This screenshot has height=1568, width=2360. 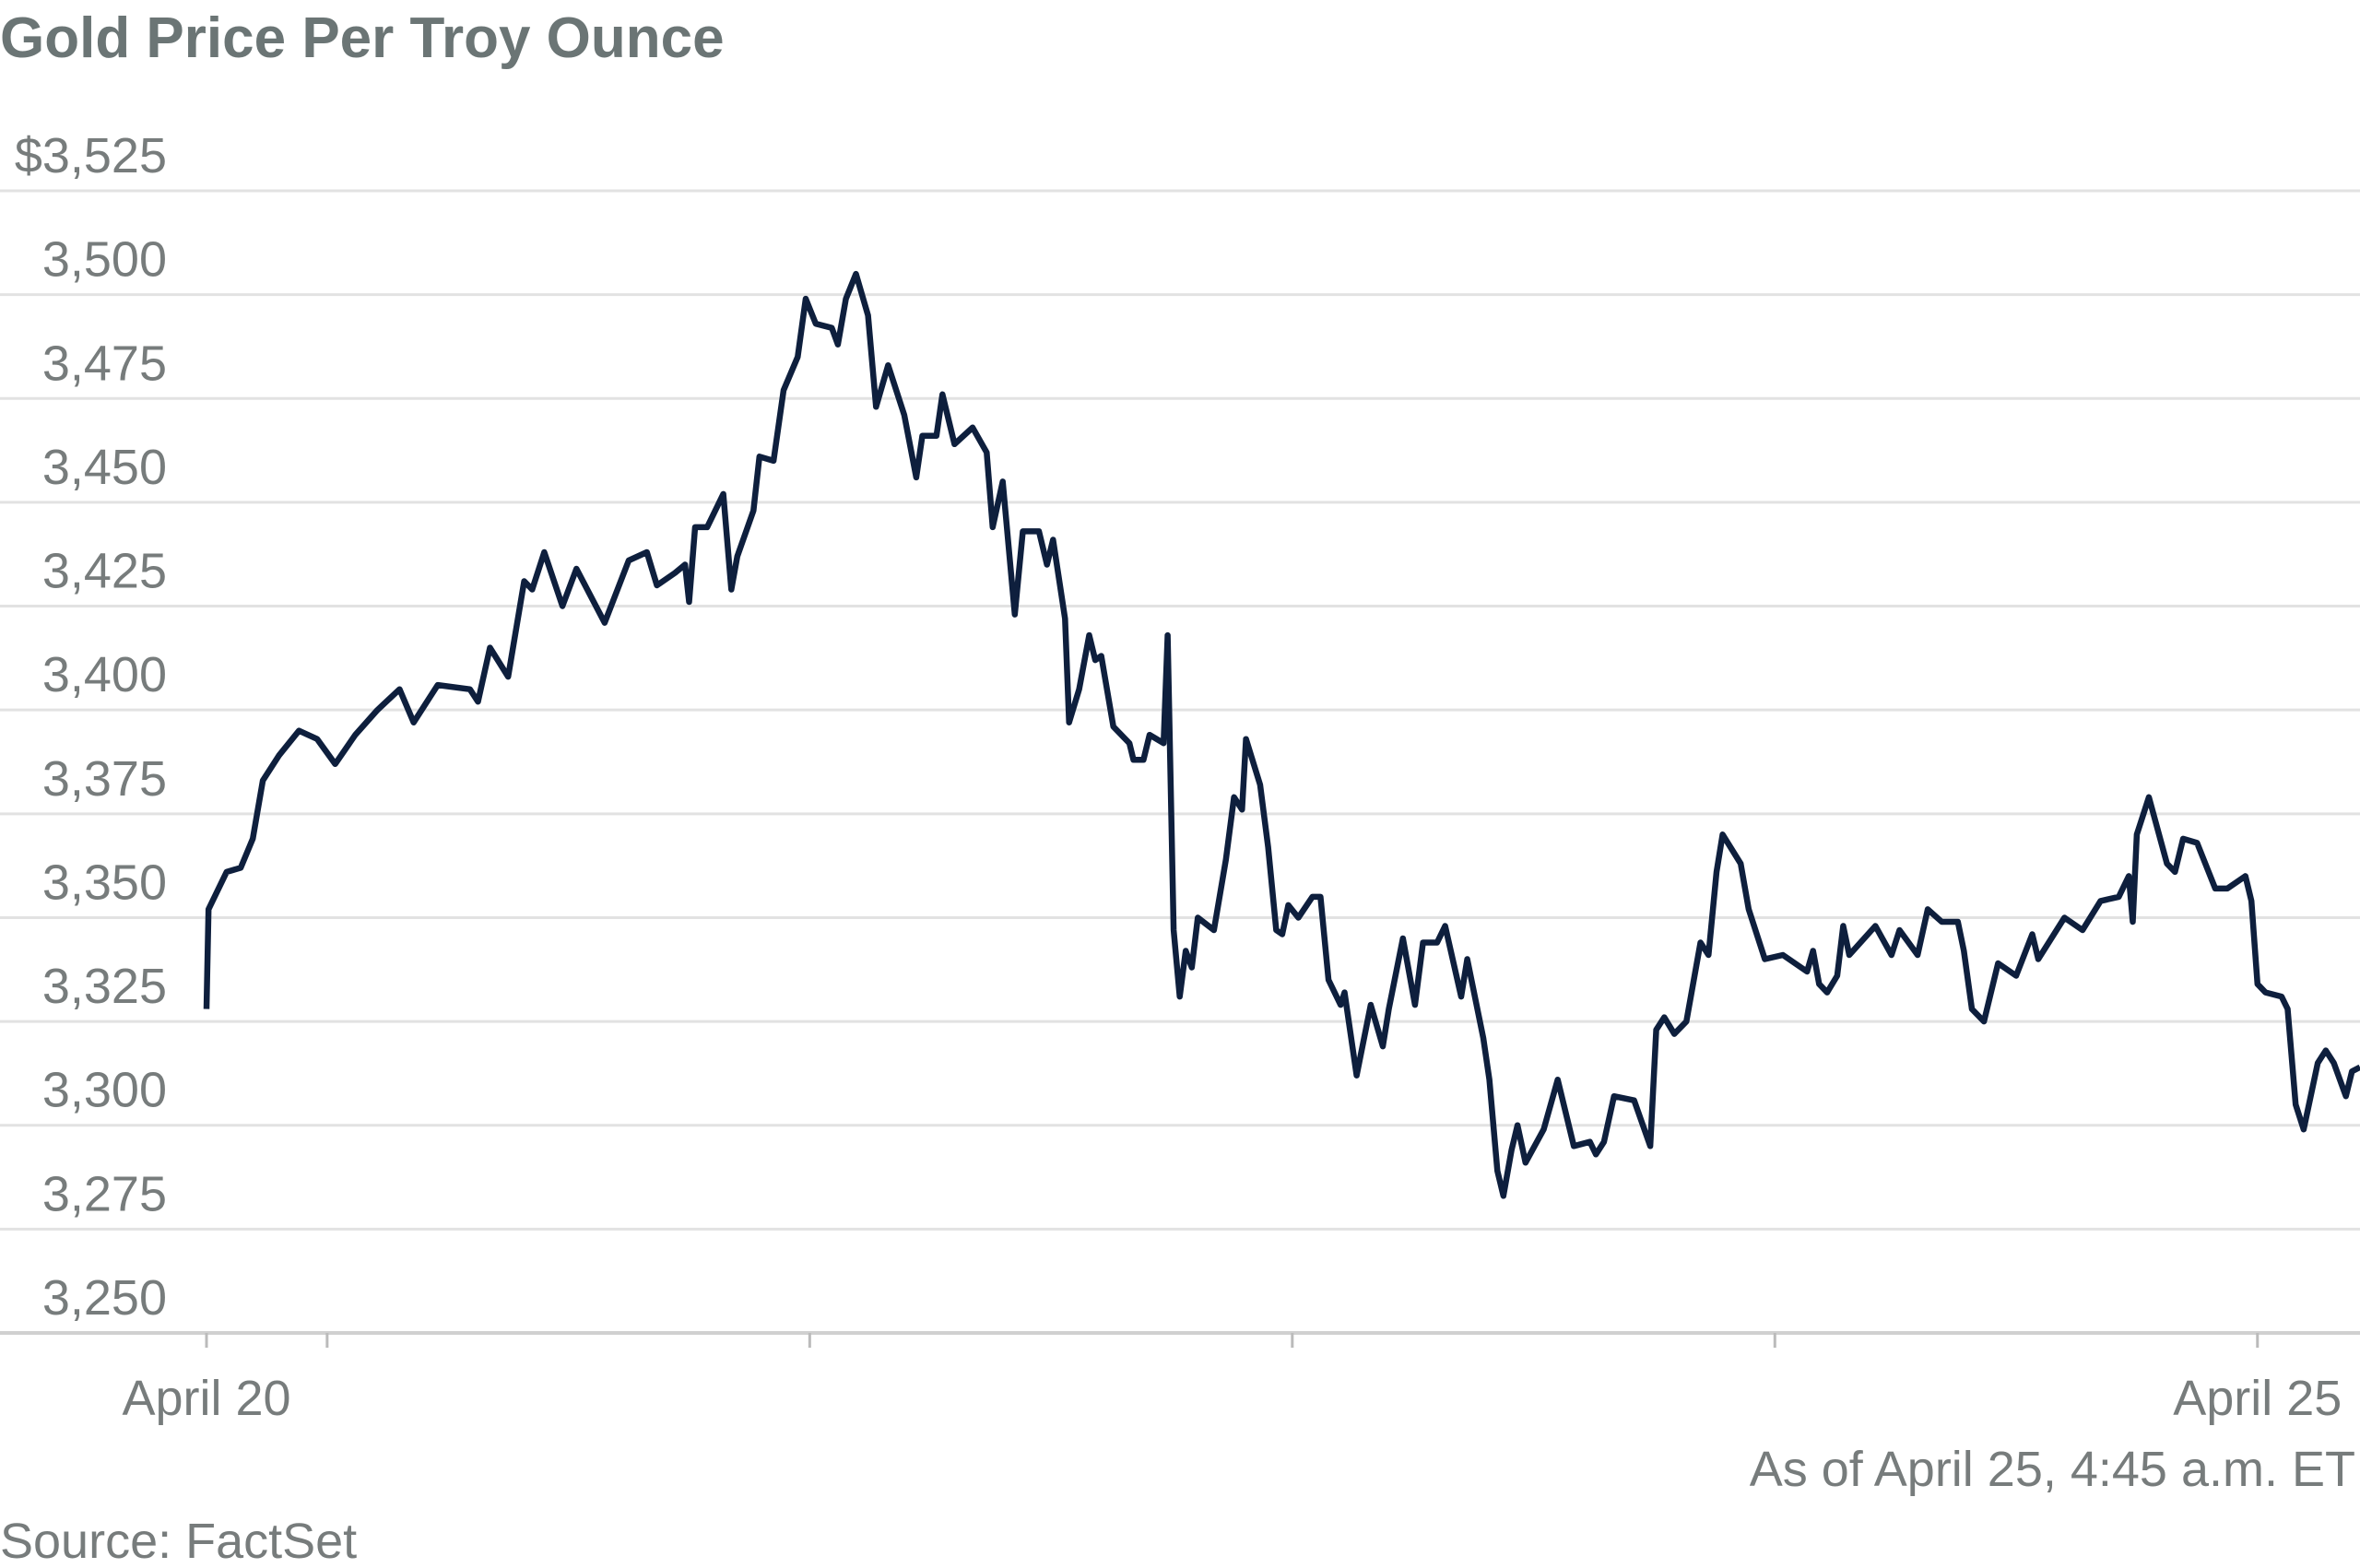 I want to click on y-tick-label: 3,300, so click(x=104, y=1090).